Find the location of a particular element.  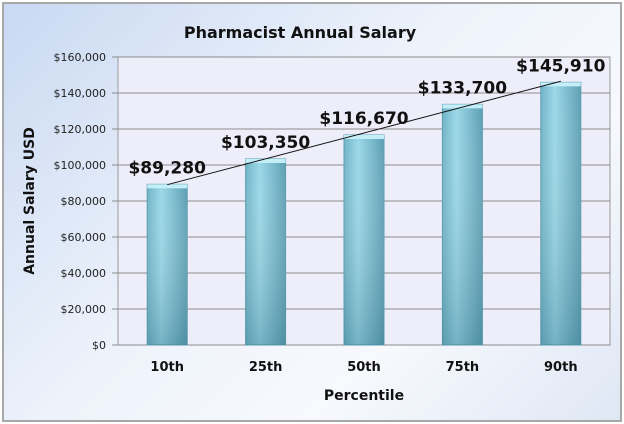

data-label: $145,910 is located at coordinates (560, 66).